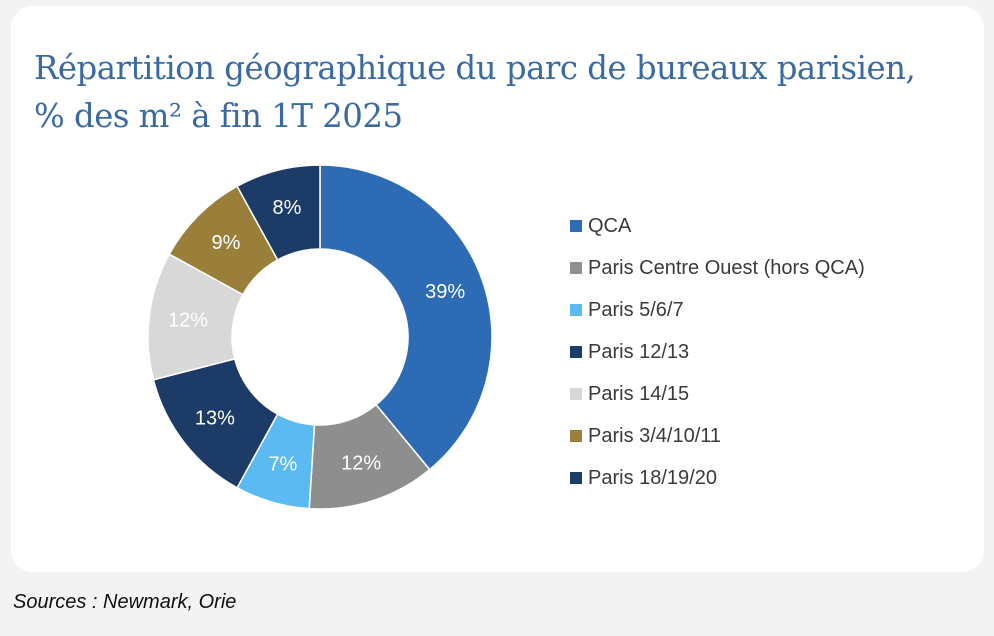 This screenshot has width=994, height=636. What do you see at coordinates (717, 394) in the screenshot?
I see `legend-item-paris-14-15: Paris 14/15` at bounding box center [717, 394].